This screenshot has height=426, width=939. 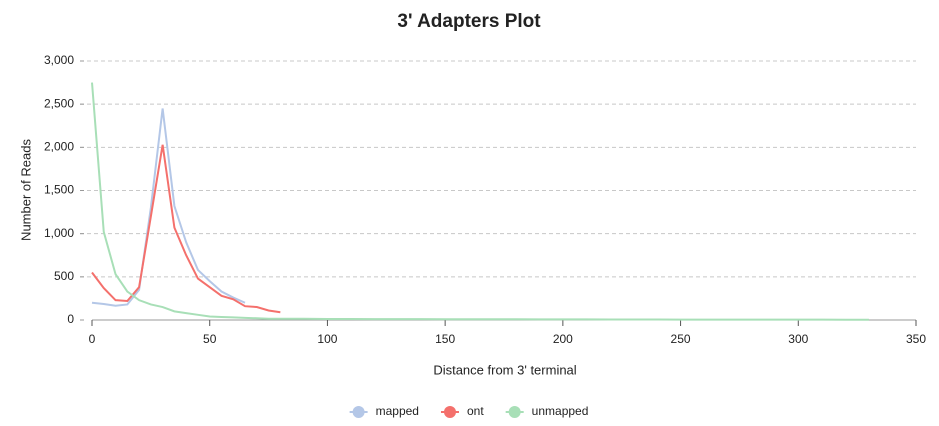 I want to click on legend-label: ont, so click(x=475, y=411).